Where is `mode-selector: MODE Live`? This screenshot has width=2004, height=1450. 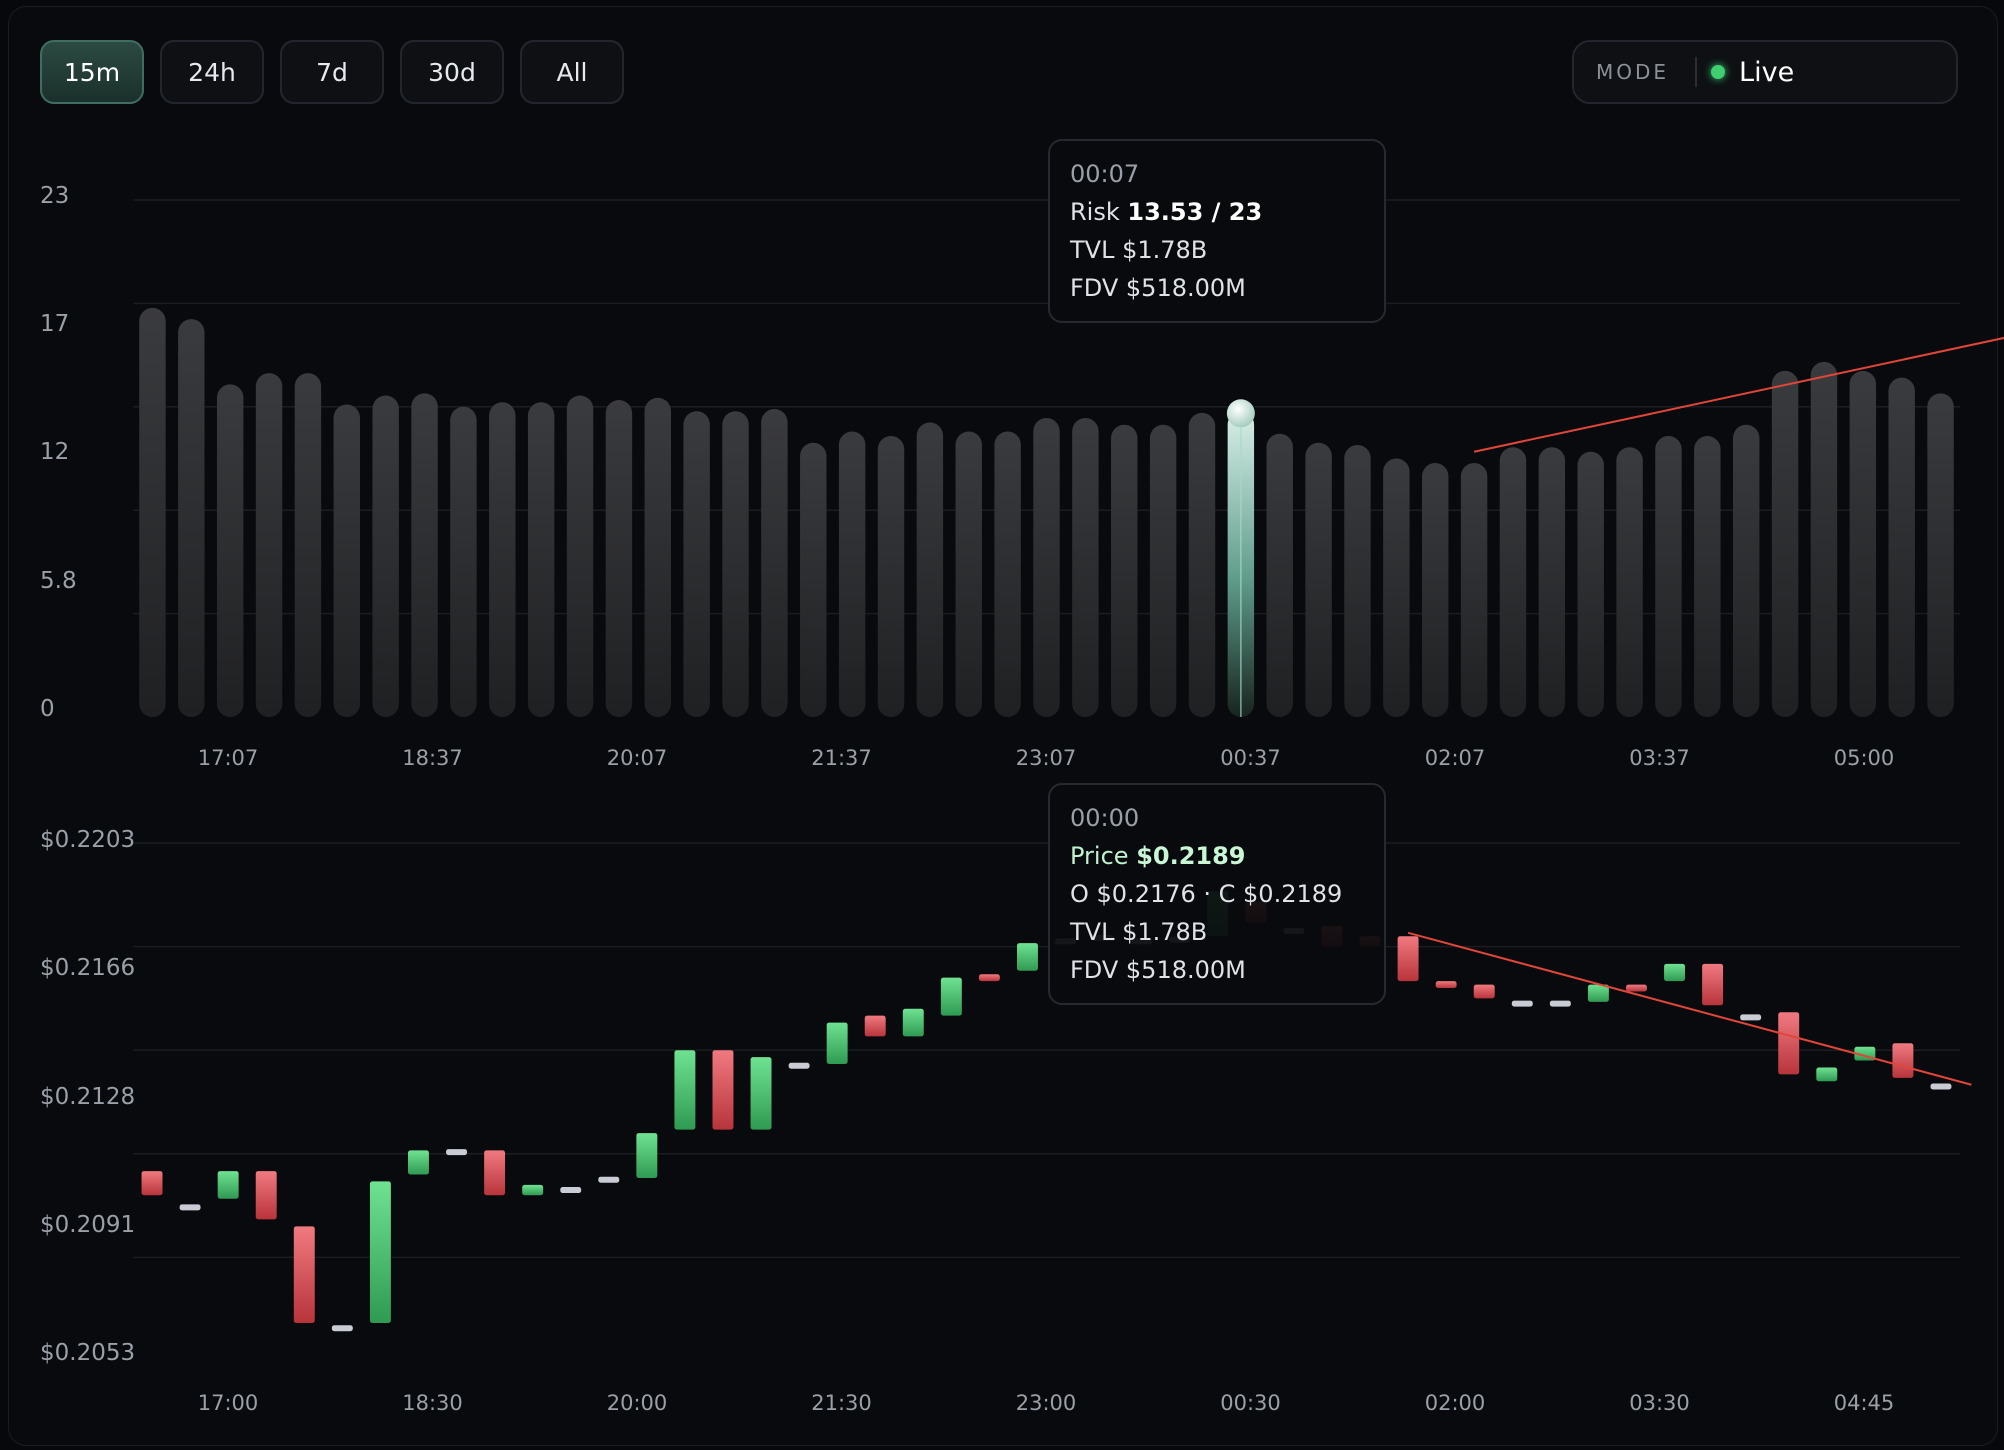 mode-selector: MODE Live is located at coordinates (1765, 72).